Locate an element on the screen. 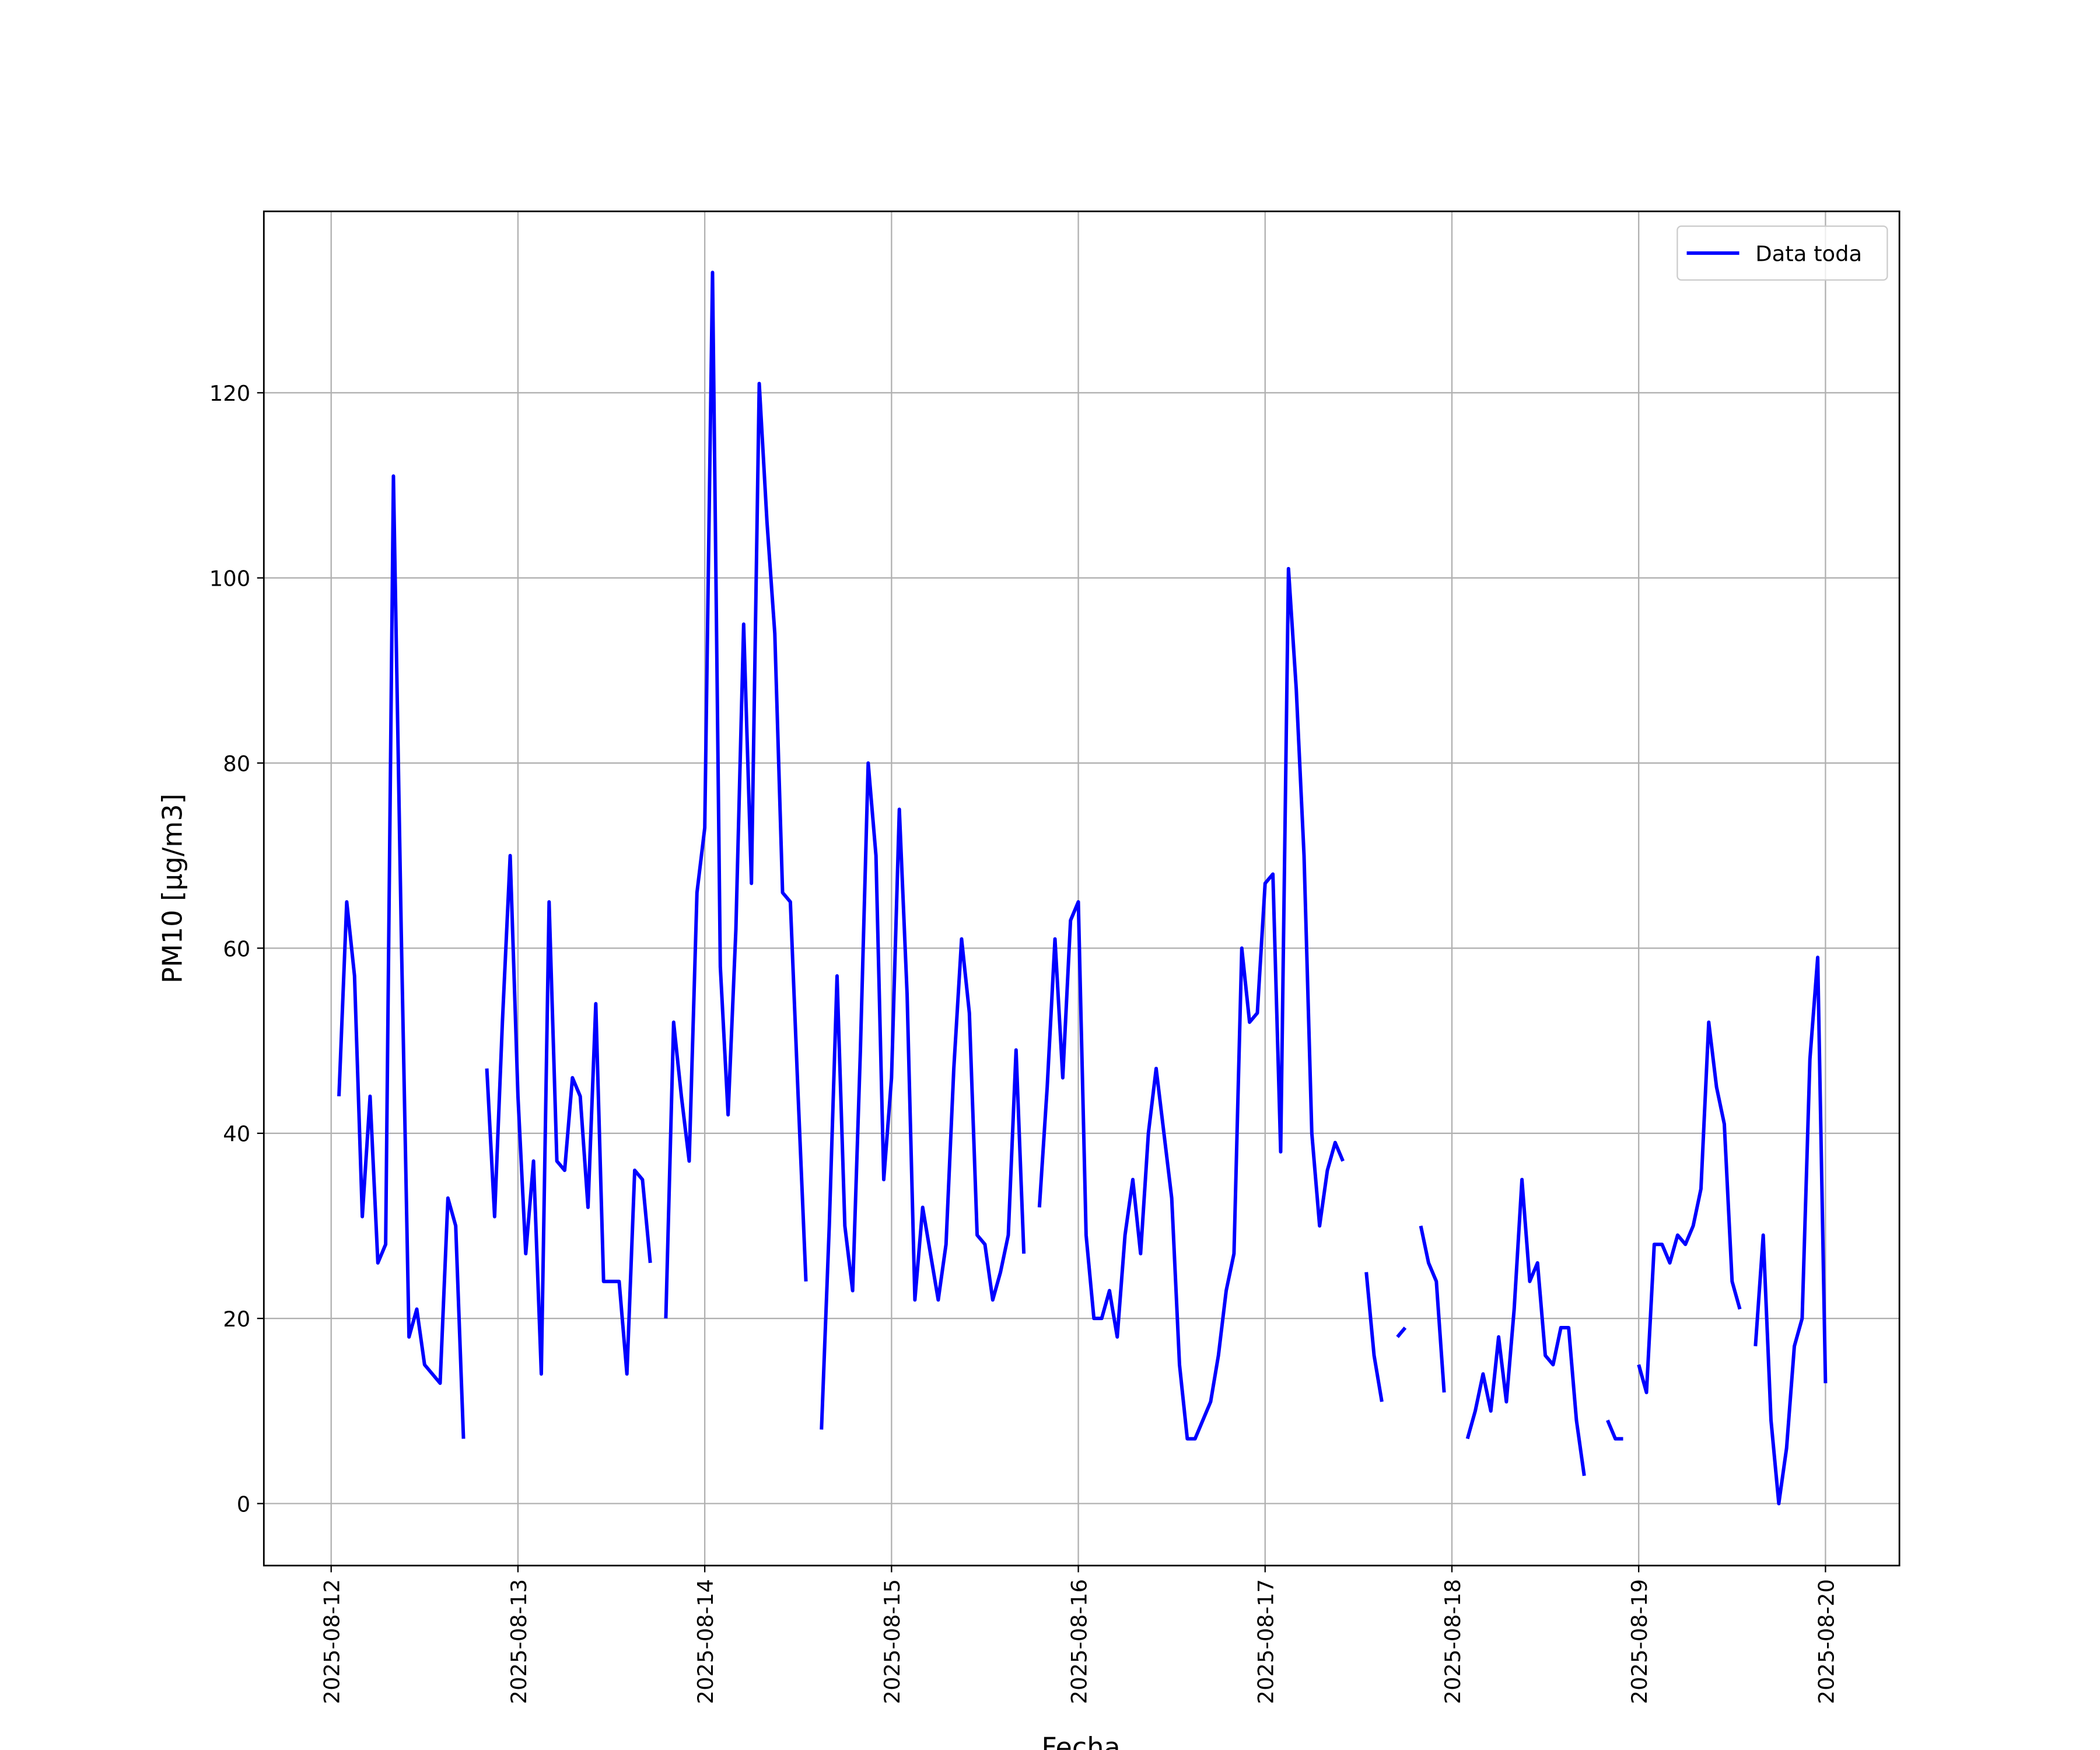  x-tick-label: 2025-08-19 is located at coordinates (1639, 1641).